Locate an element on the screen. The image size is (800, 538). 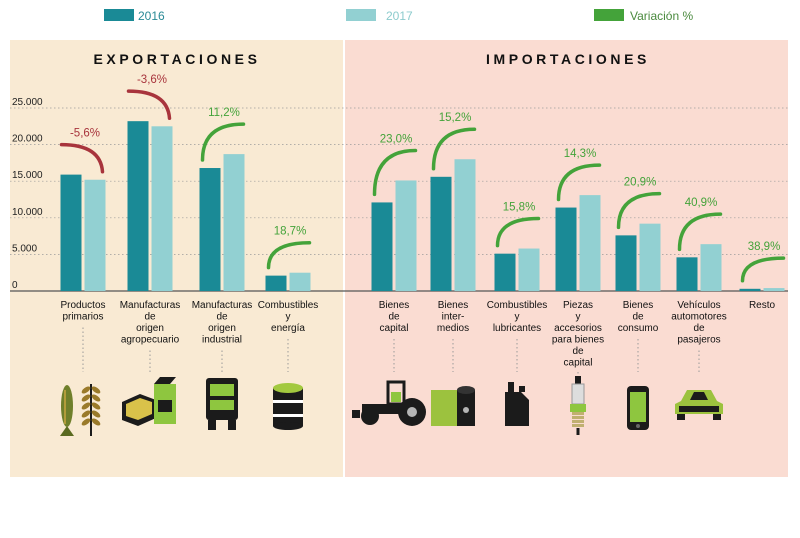
variation-label: 40,9% is located at coordinates (701, 203).